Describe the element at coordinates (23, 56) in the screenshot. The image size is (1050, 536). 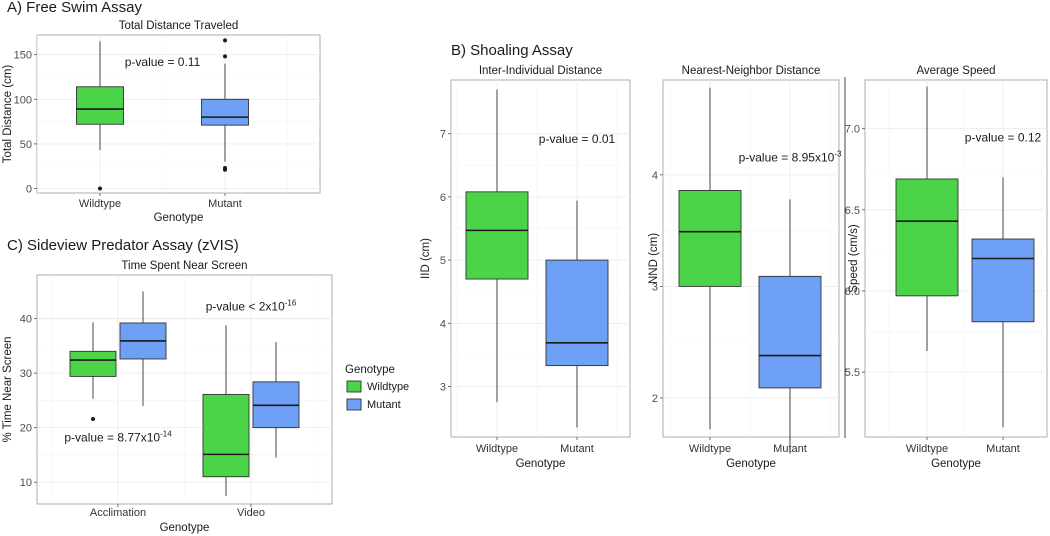
I see `y-tick-label: 150` at that location.